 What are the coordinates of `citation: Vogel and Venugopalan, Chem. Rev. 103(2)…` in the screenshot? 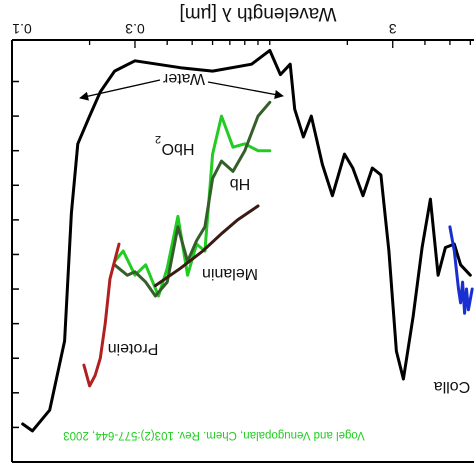 It's located at (214, 435).